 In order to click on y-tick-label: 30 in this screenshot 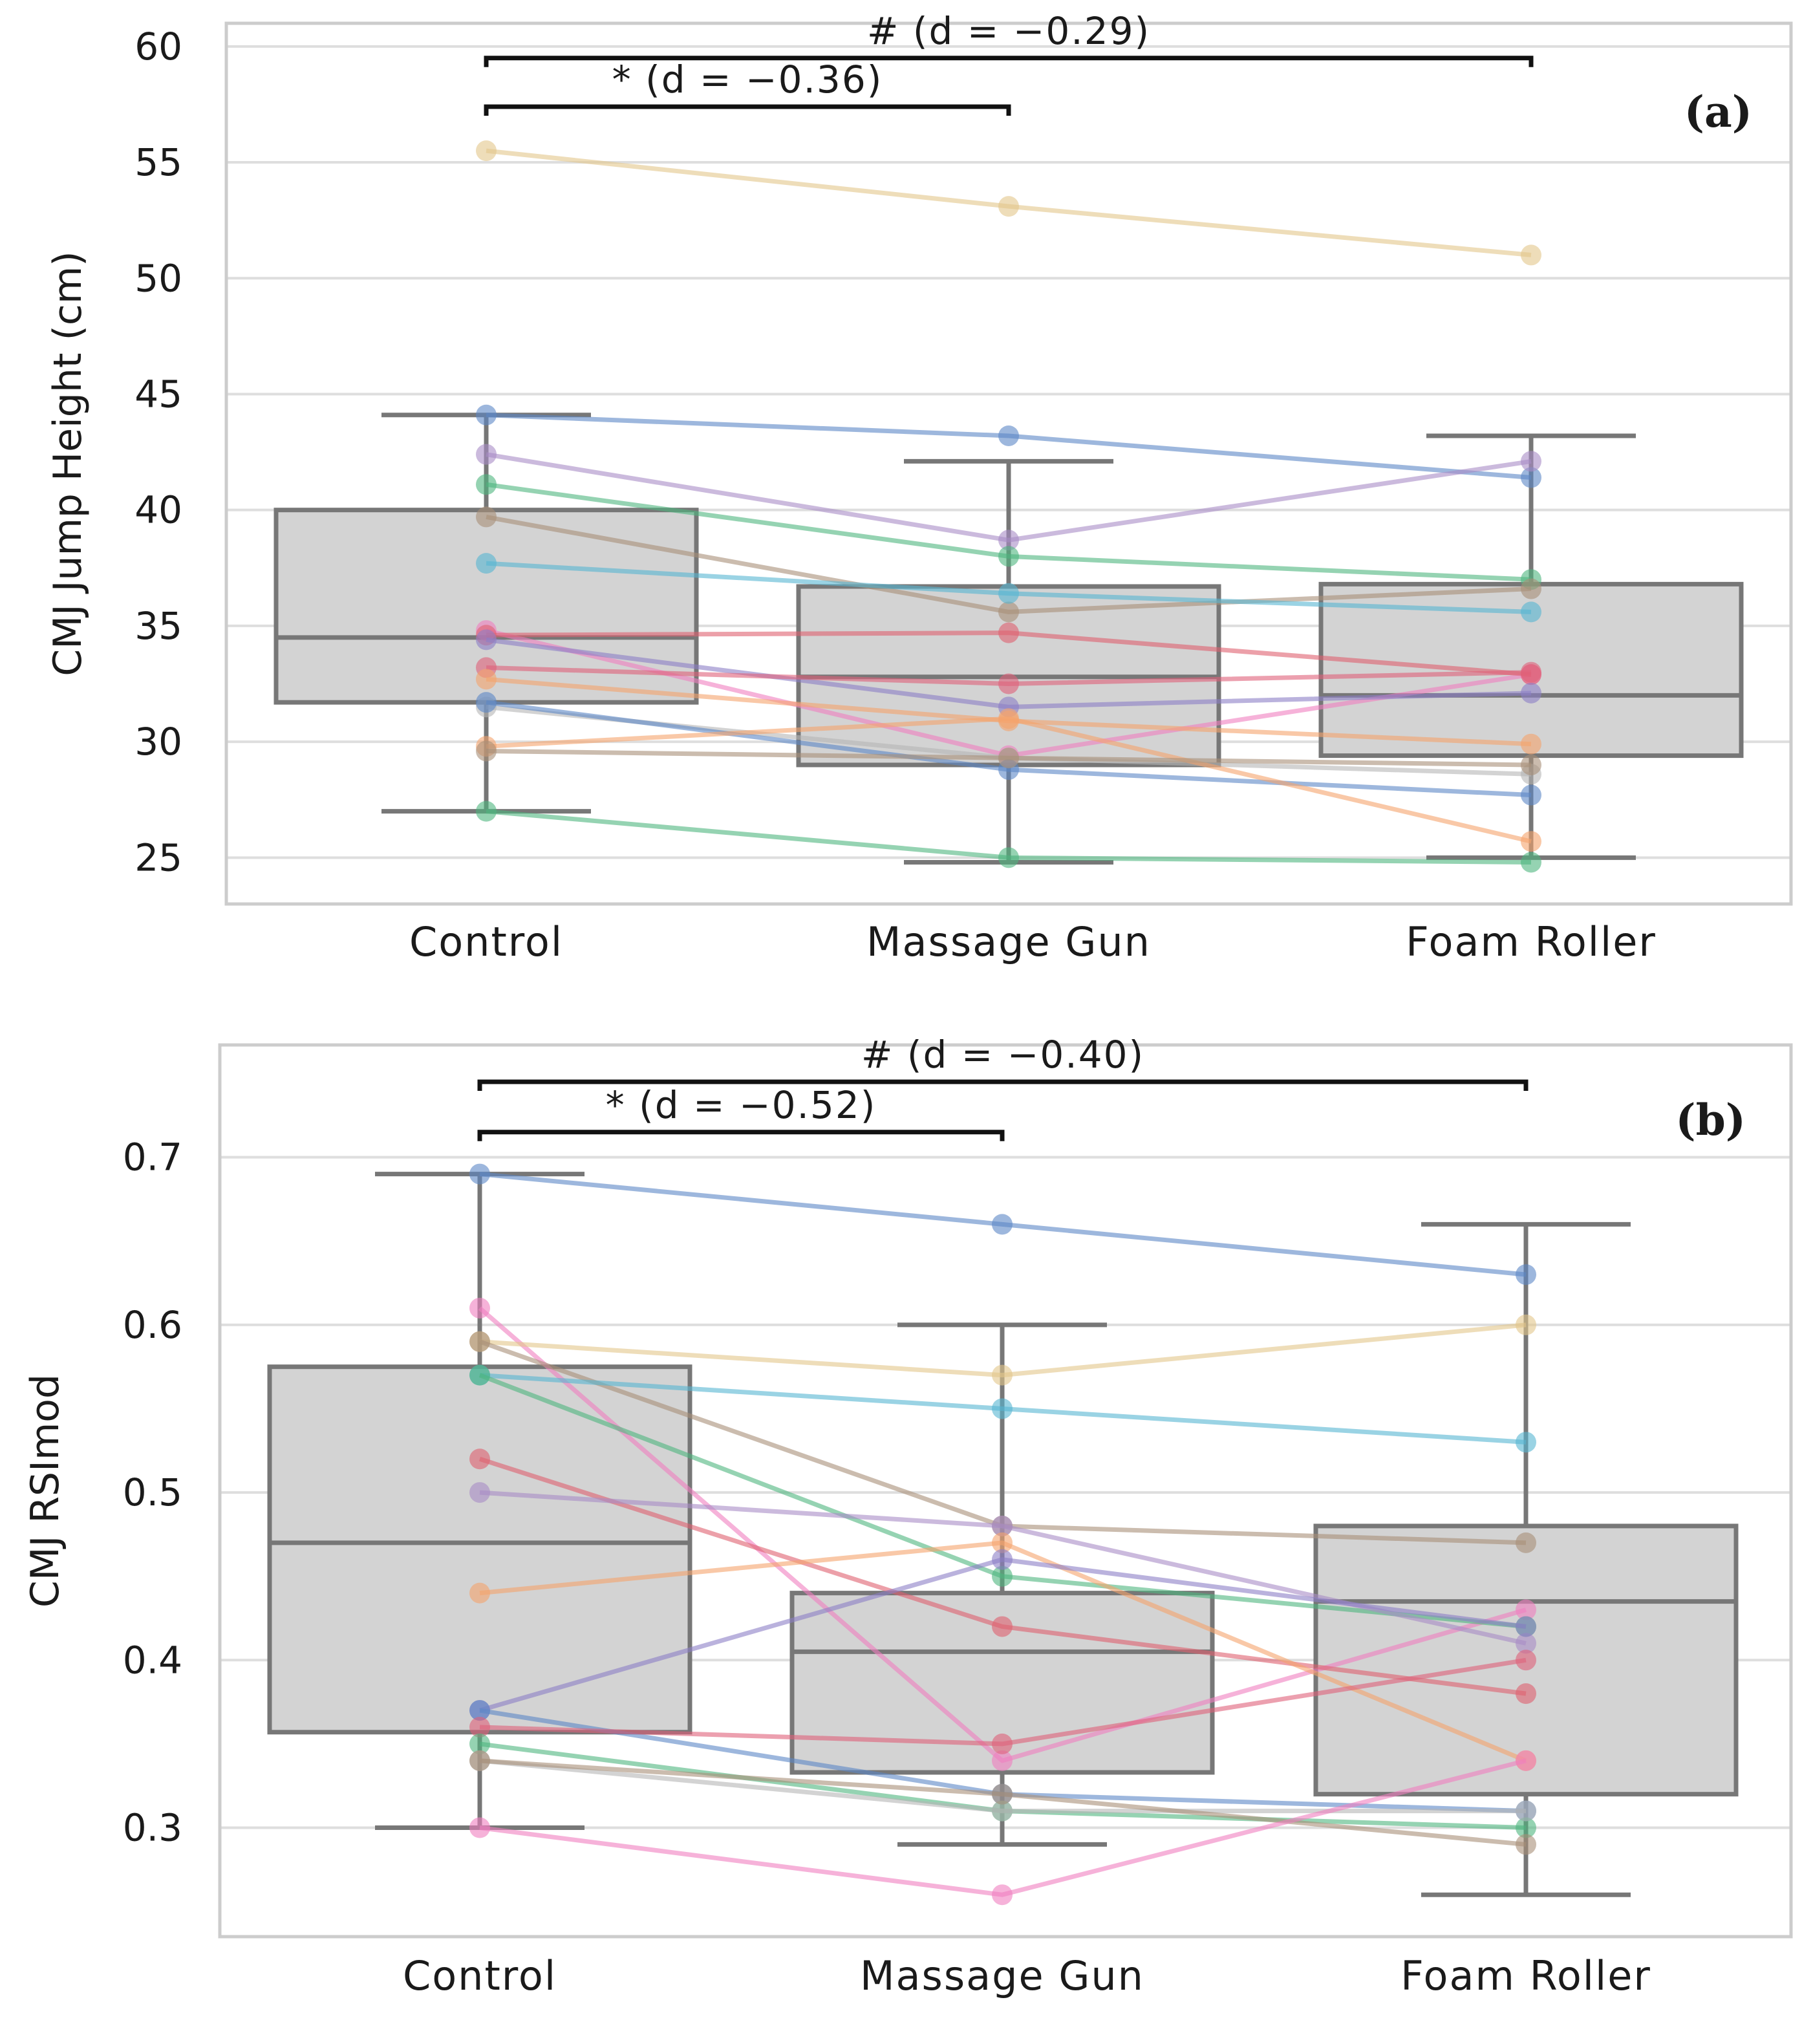, I will do `click(158, 742)`.